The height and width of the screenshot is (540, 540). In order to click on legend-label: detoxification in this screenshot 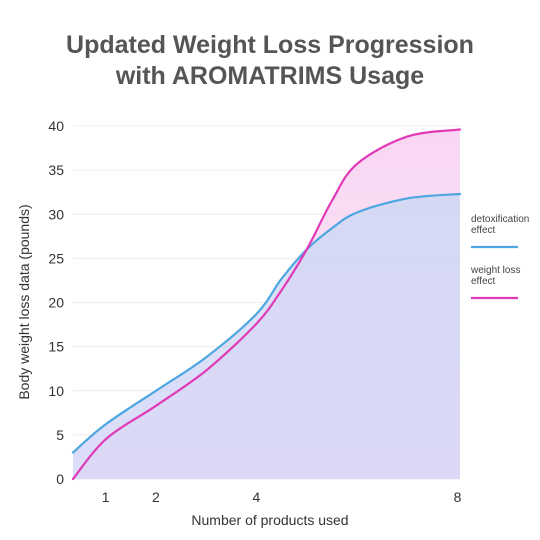, I will do `click(500, 219)`.